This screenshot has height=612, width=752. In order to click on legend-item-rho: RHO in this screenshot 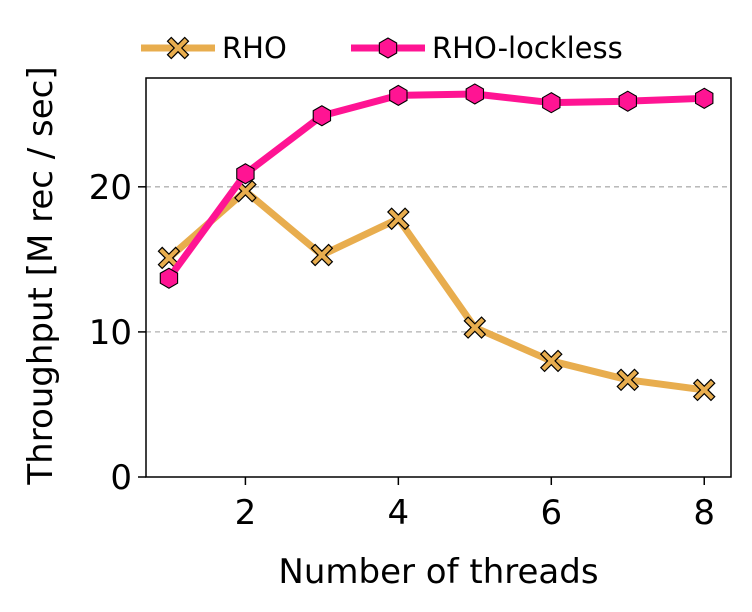, I will do `click(214, 48)`.